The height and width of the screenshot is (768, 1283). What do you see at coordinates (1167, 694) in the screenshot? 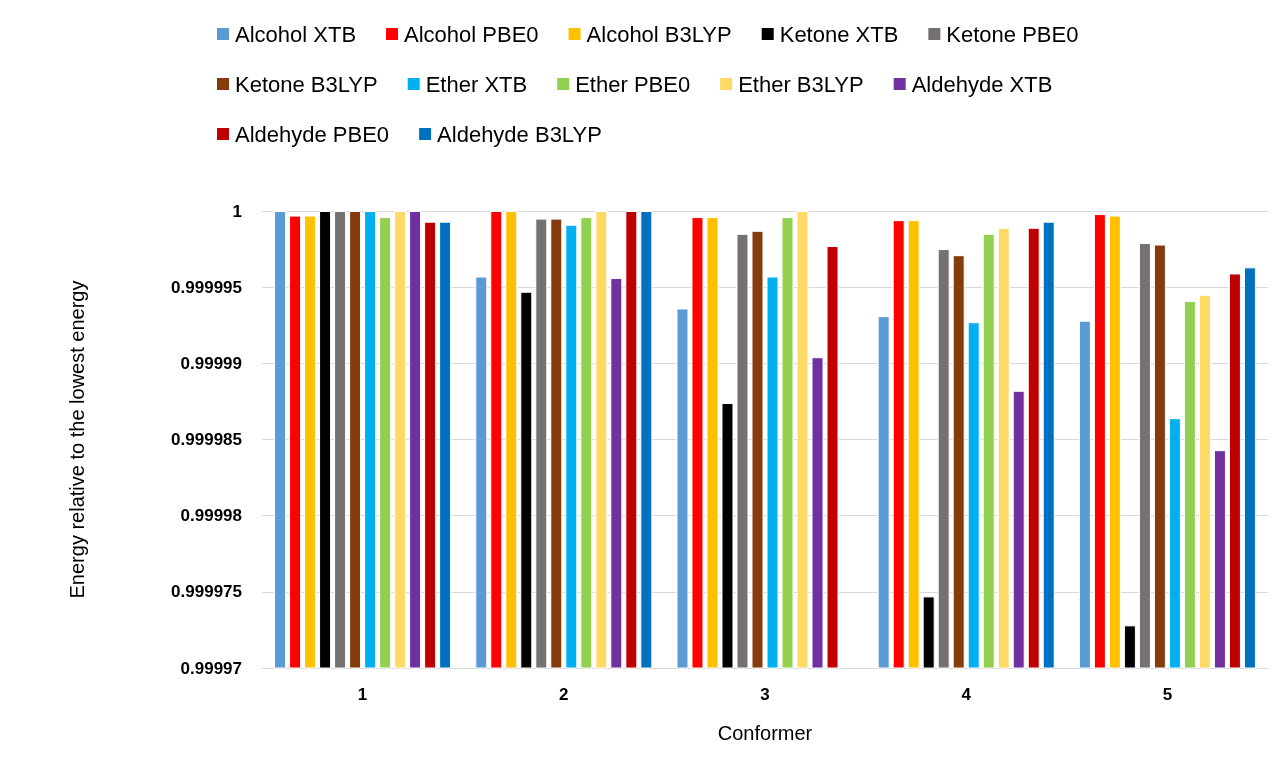
I see `x-tick-label: 5` at bounding box center [1167, 694].